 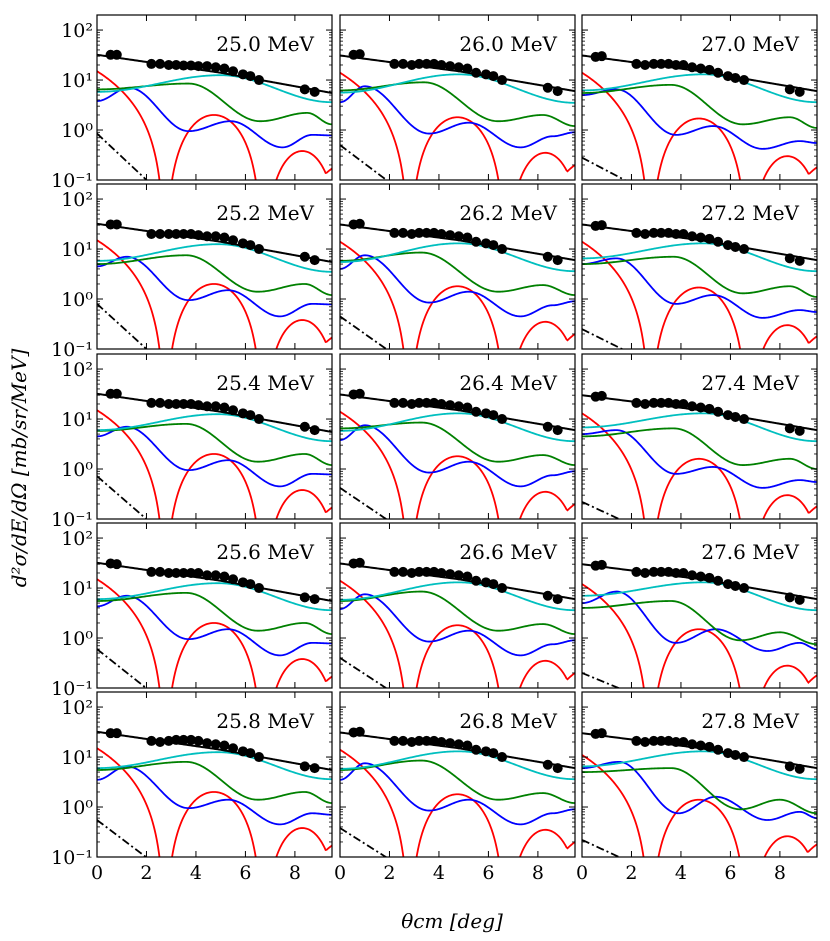 I want to click on panel: 27.6 MeV, so click(x=699, y=605).